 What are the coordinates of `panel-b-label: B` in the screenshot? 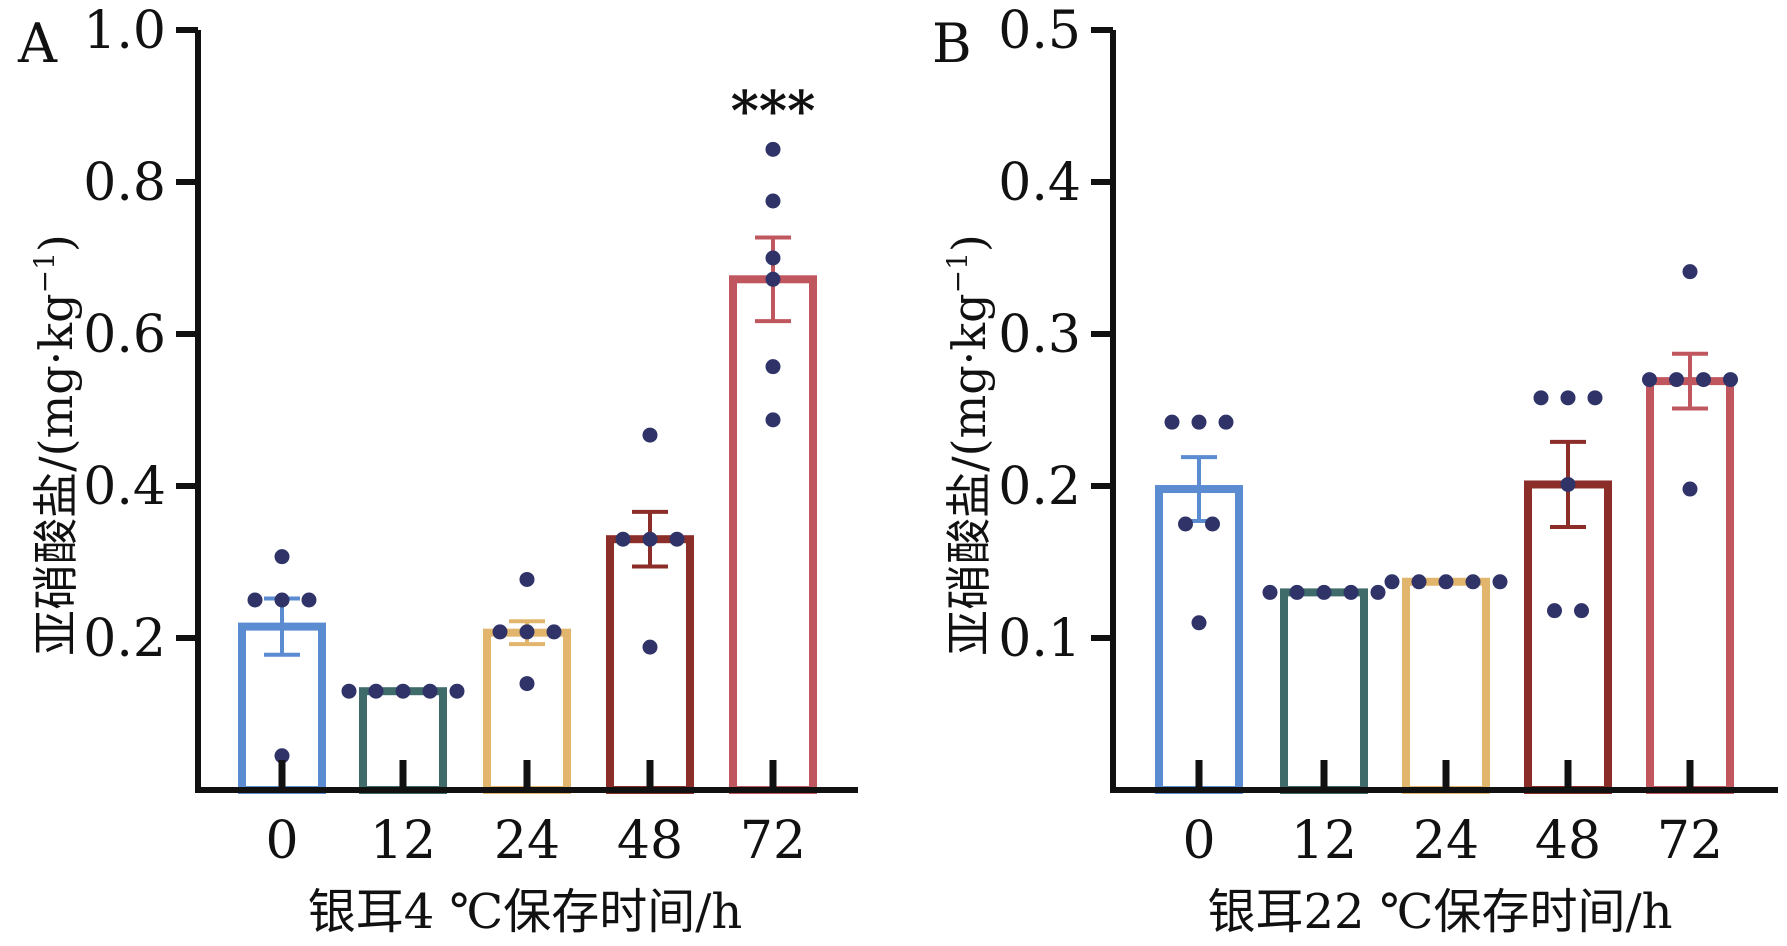 It's located at (952, 43).